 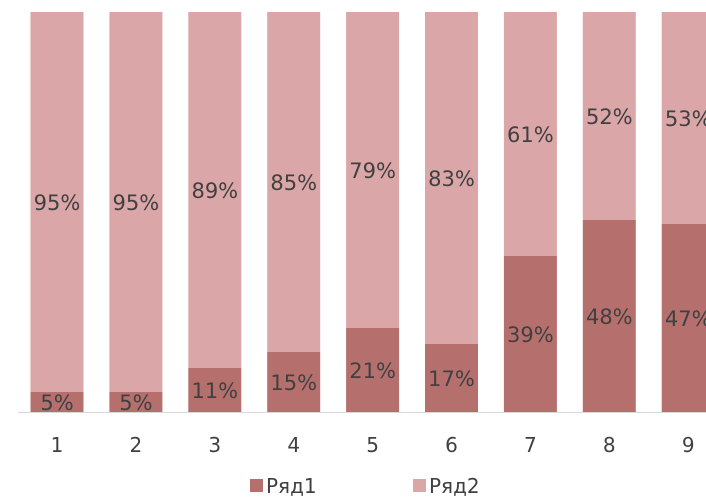 I want to click on x-tick-label: 9, so click(x=688, y=445).